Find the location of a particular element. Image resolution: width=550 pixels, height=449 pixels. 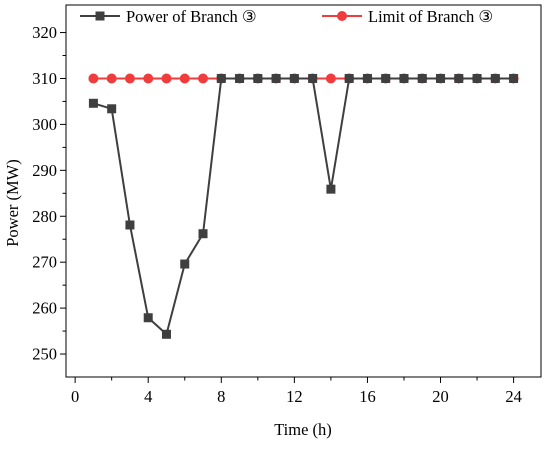

y-tick-label: 250 is located at coordinates (44, 354).